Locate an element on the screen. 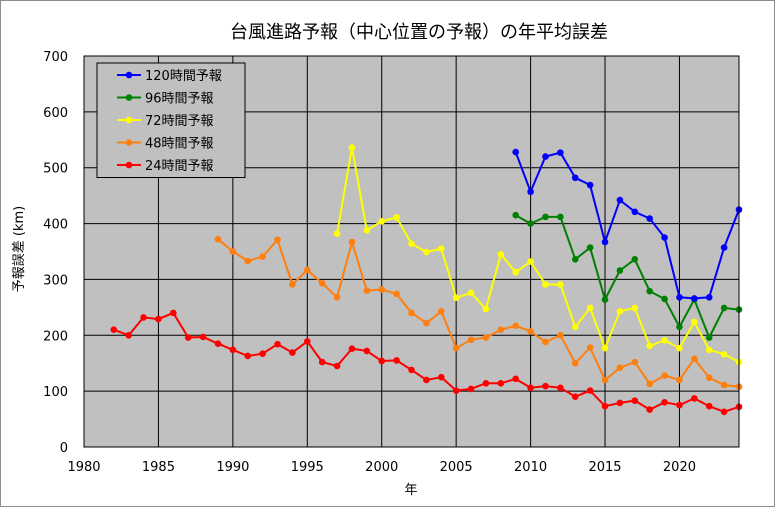 Image resolution: width=775 pixels, height=510 pixels. legend-label: 120時間予報 is located at coordinates (183, 76).